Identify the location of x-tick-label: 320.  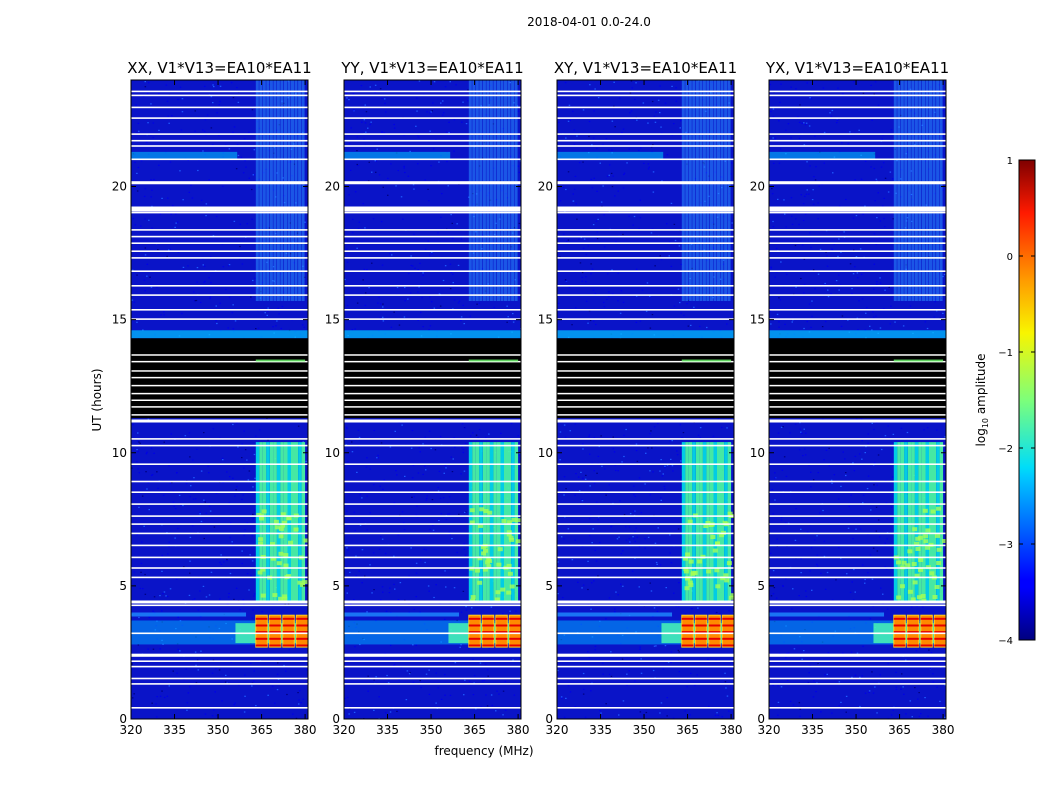
(344, 730).